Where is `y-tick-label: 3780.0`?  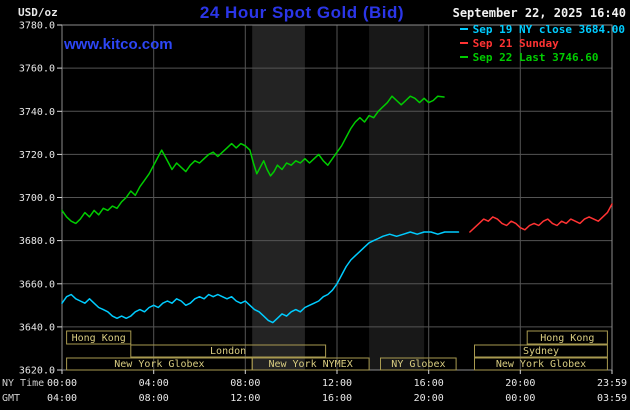
y-tick-label: 3780.0 is located at coordinates (37, 26).